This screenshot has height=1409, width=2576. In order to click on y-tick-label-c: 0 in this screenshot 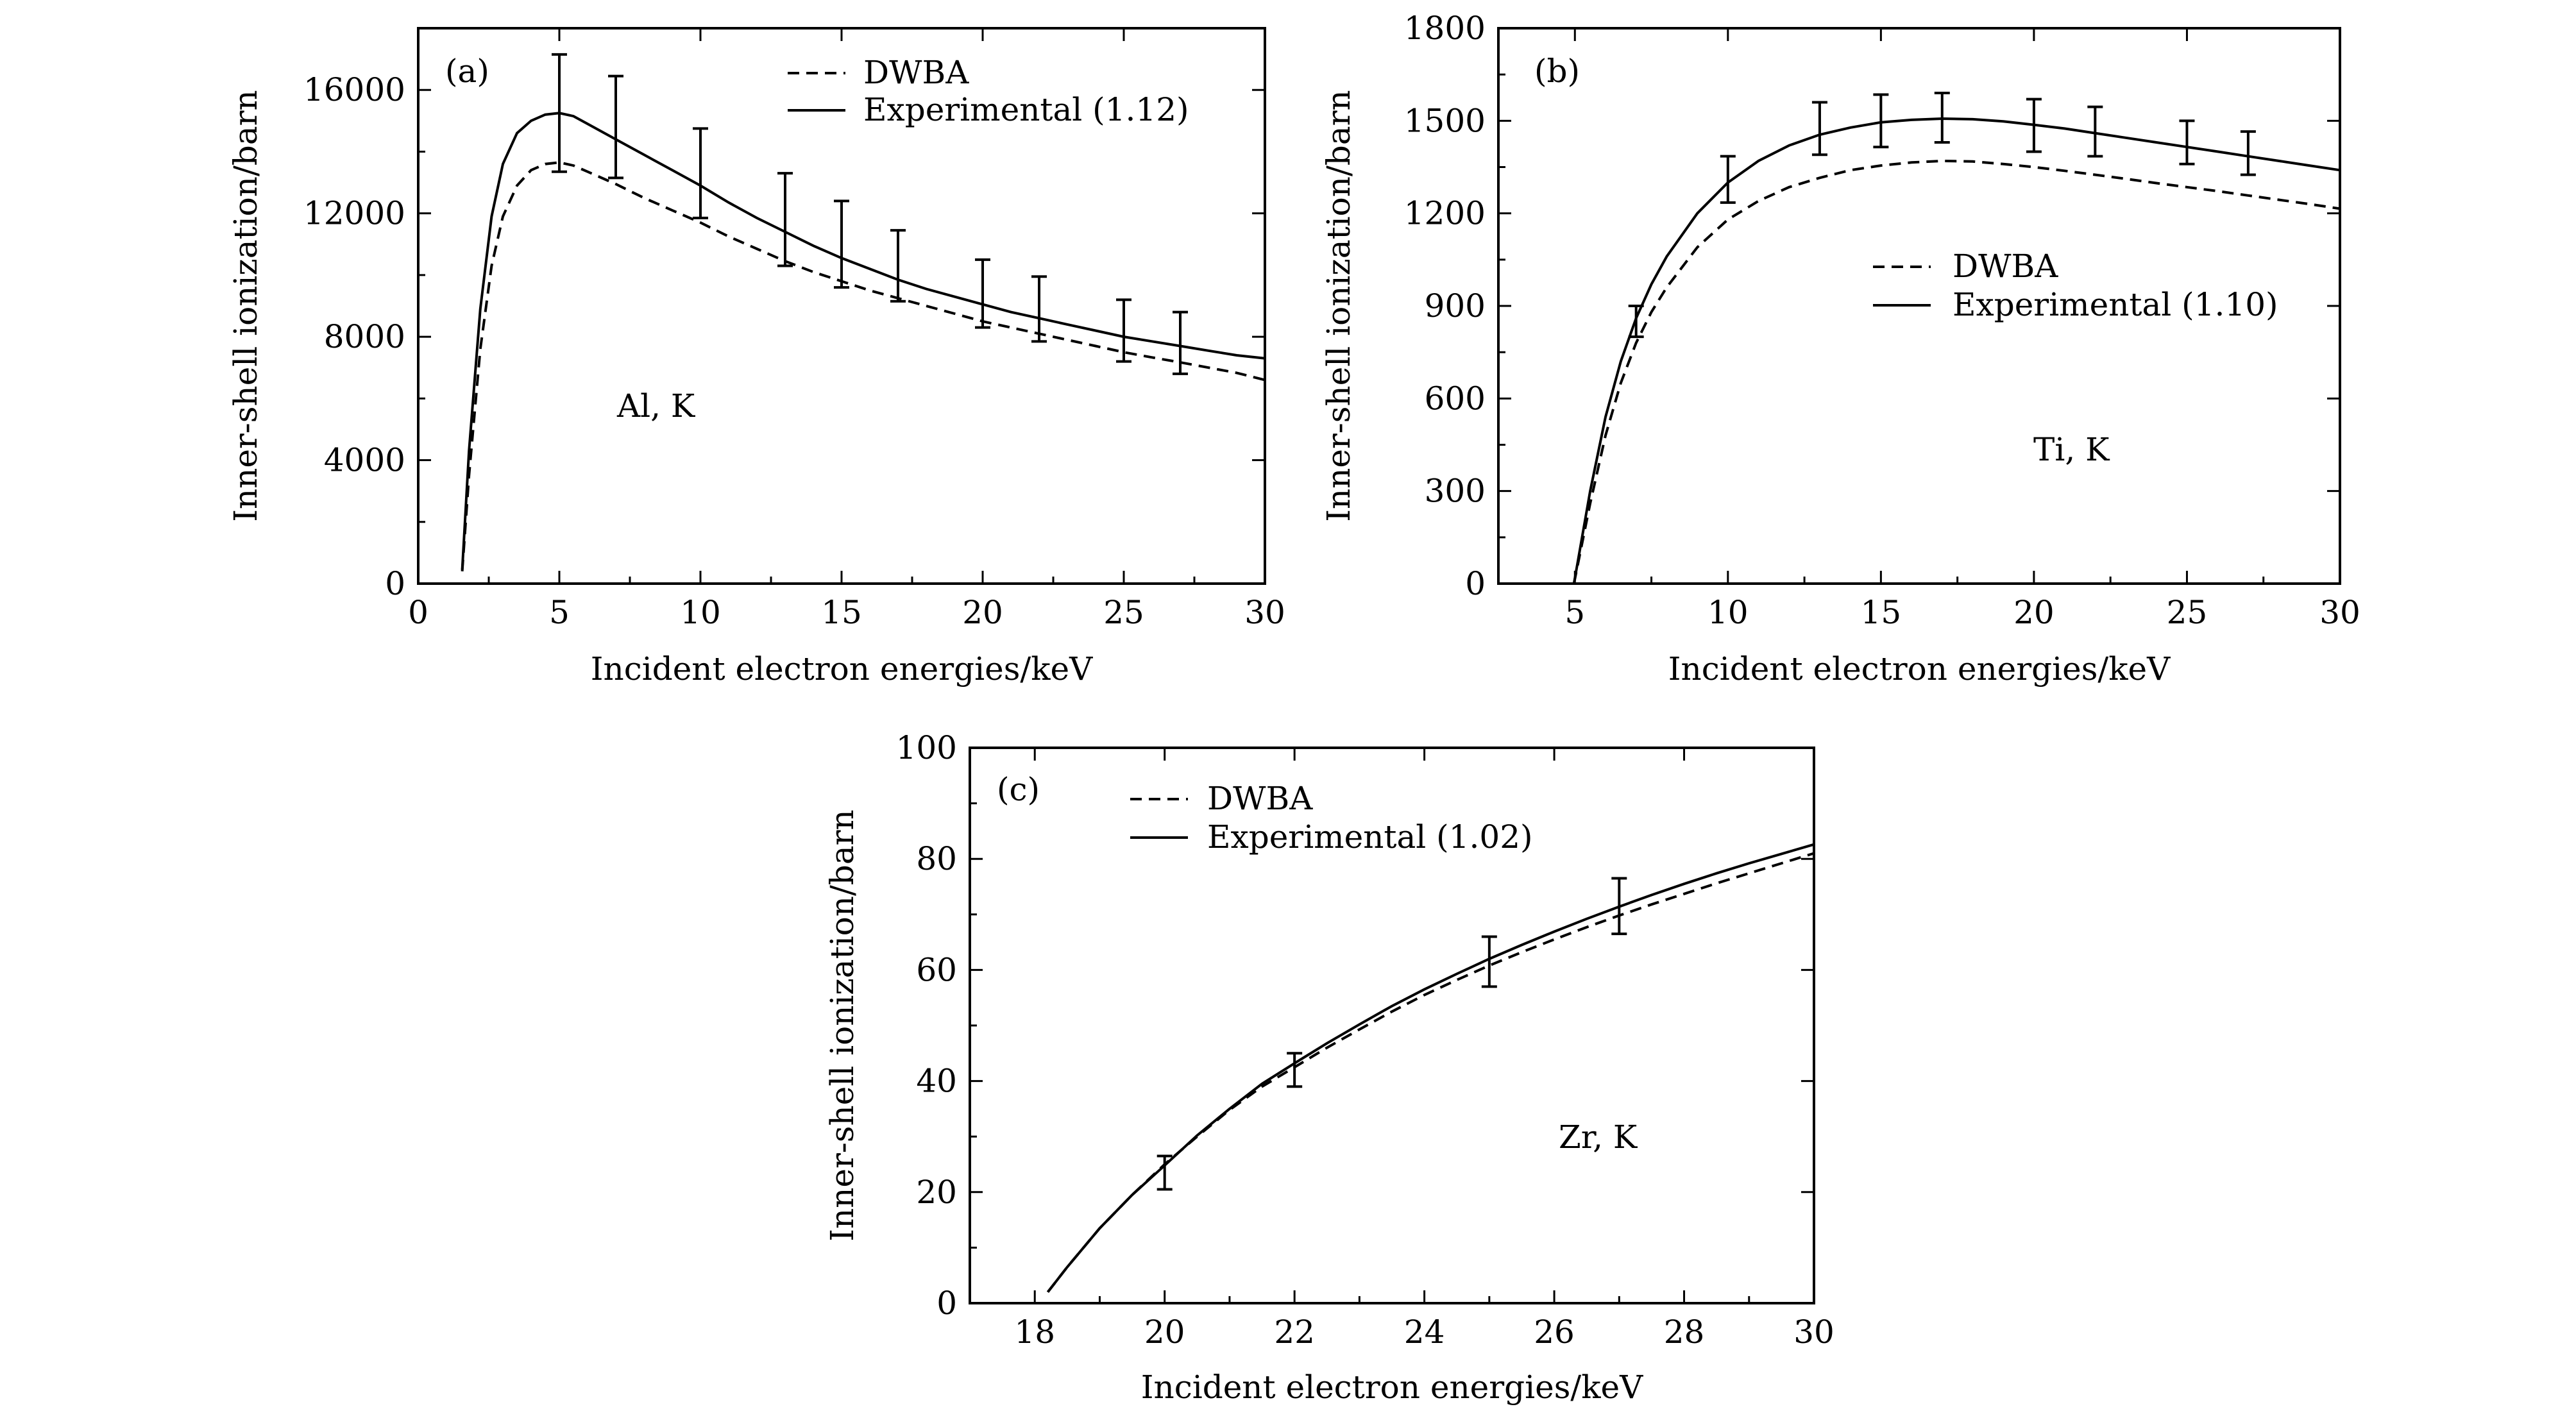, I will do `click(946, 1303)`.